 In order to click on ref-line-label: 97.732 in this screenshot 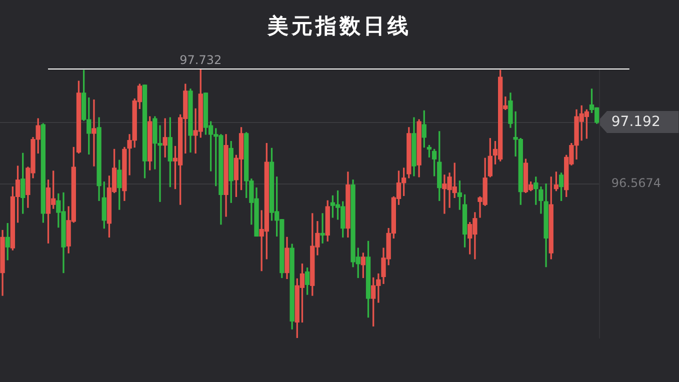, I will do `click(201, 60)`.